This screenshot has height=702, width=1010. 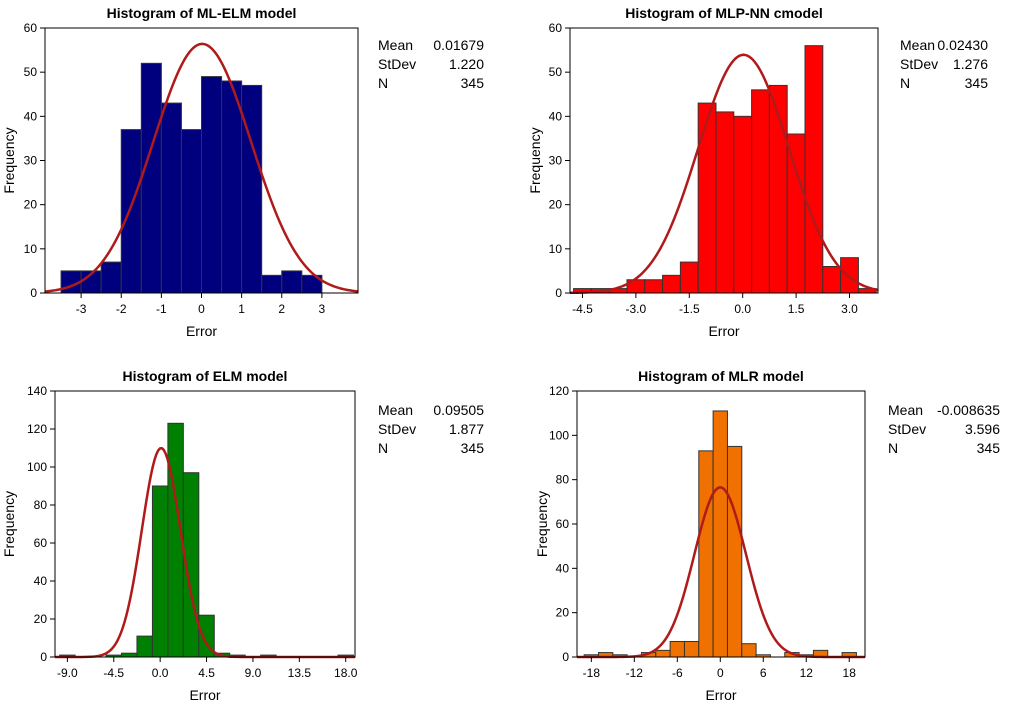 I want to click on x-tick-label: 3.0, so click(x=849, y=309).